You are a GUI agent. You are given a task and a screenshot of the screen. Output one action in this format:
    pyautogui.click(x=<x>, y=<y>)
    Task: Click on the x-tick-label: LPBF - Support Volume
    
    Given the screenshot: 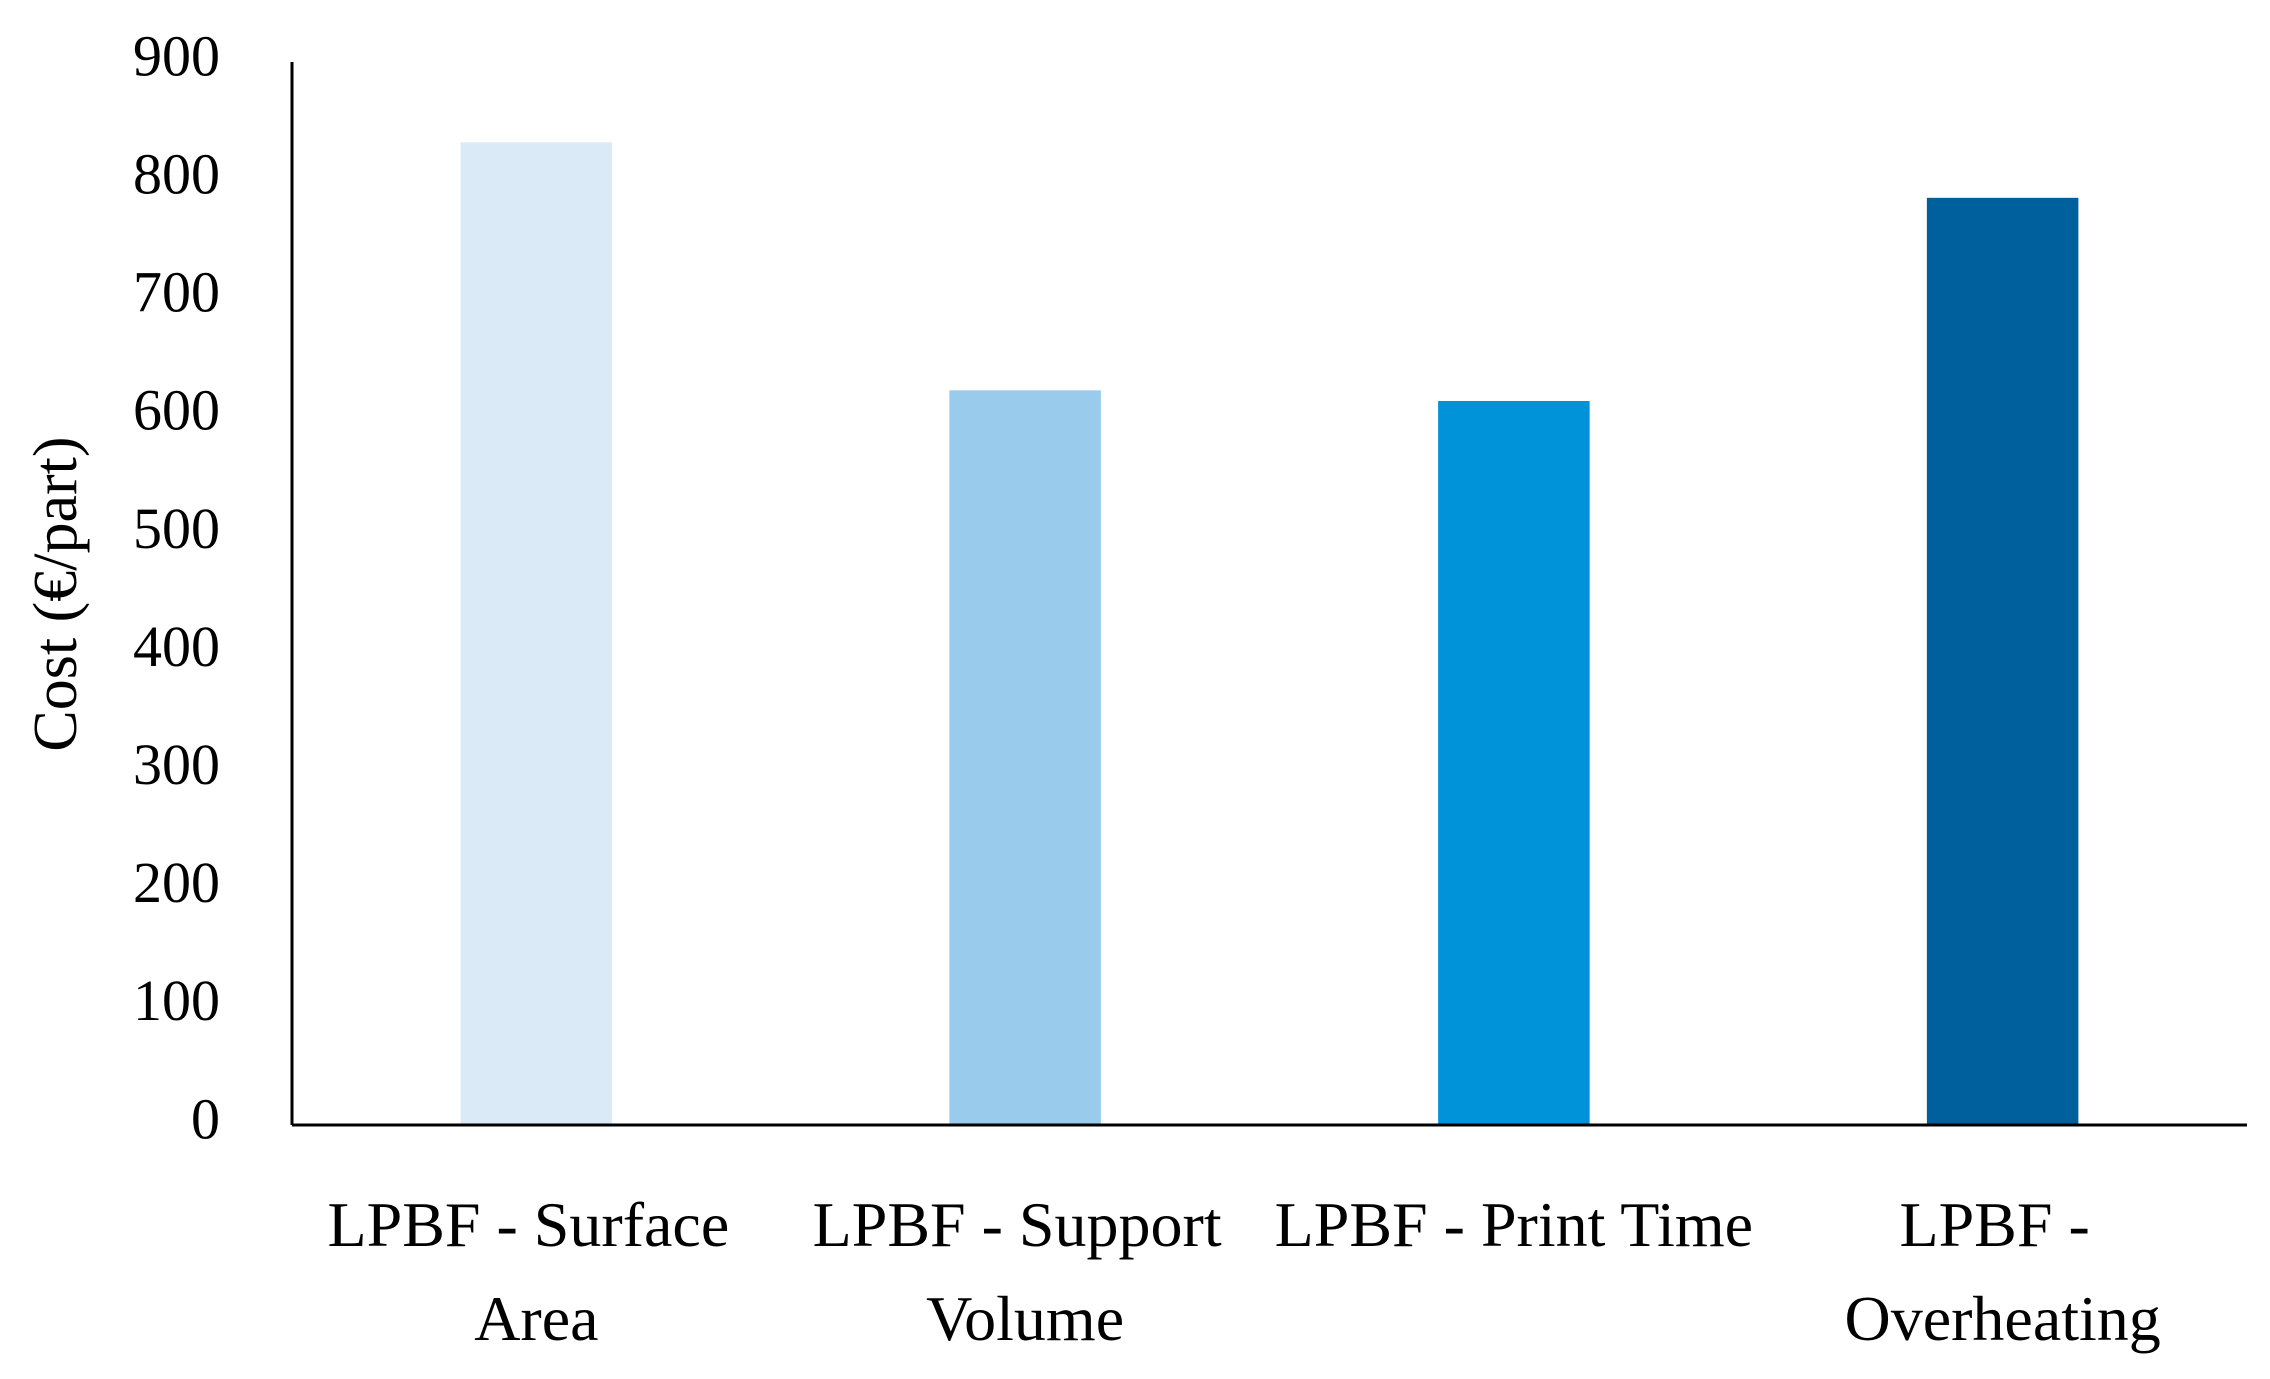 What is the action you would take?
    pyautogui.click(x=1025, y=1271)
    